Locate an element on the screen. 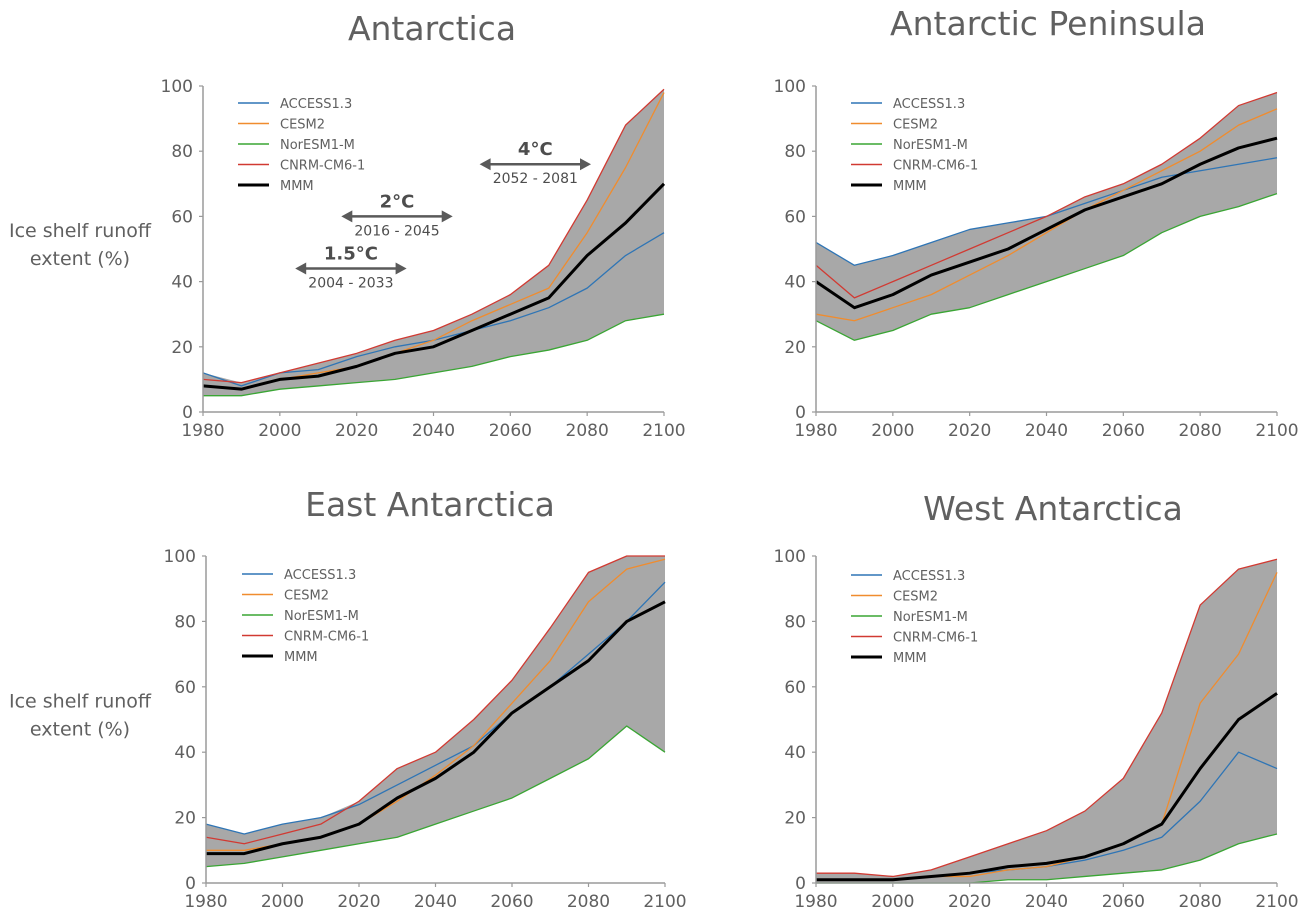 This screenshot has height=909, width=1300. warming-period-label: 2052 - 2081 is located at coordinates (535, 179).